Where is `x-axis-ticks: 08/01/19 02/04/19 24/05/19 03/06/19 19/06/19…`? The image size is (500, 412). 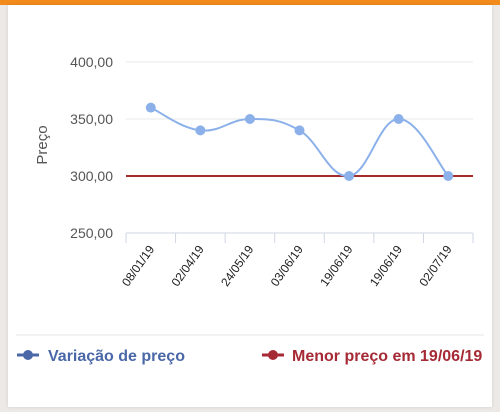
x-axis-ticks: 08/01/19 02/04/19 24/05/19 03/06/19 19/06/19… is located at coordinates (287, 265).